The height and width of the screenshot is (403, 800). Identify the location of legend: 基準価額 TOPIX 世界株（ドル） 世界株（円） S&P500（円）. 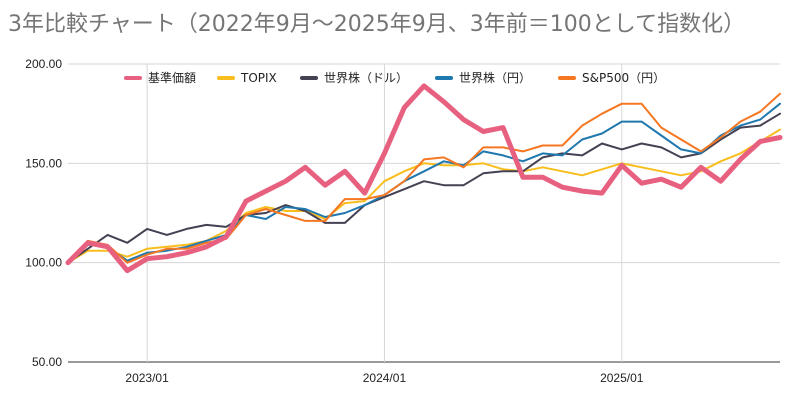
(394, 77).